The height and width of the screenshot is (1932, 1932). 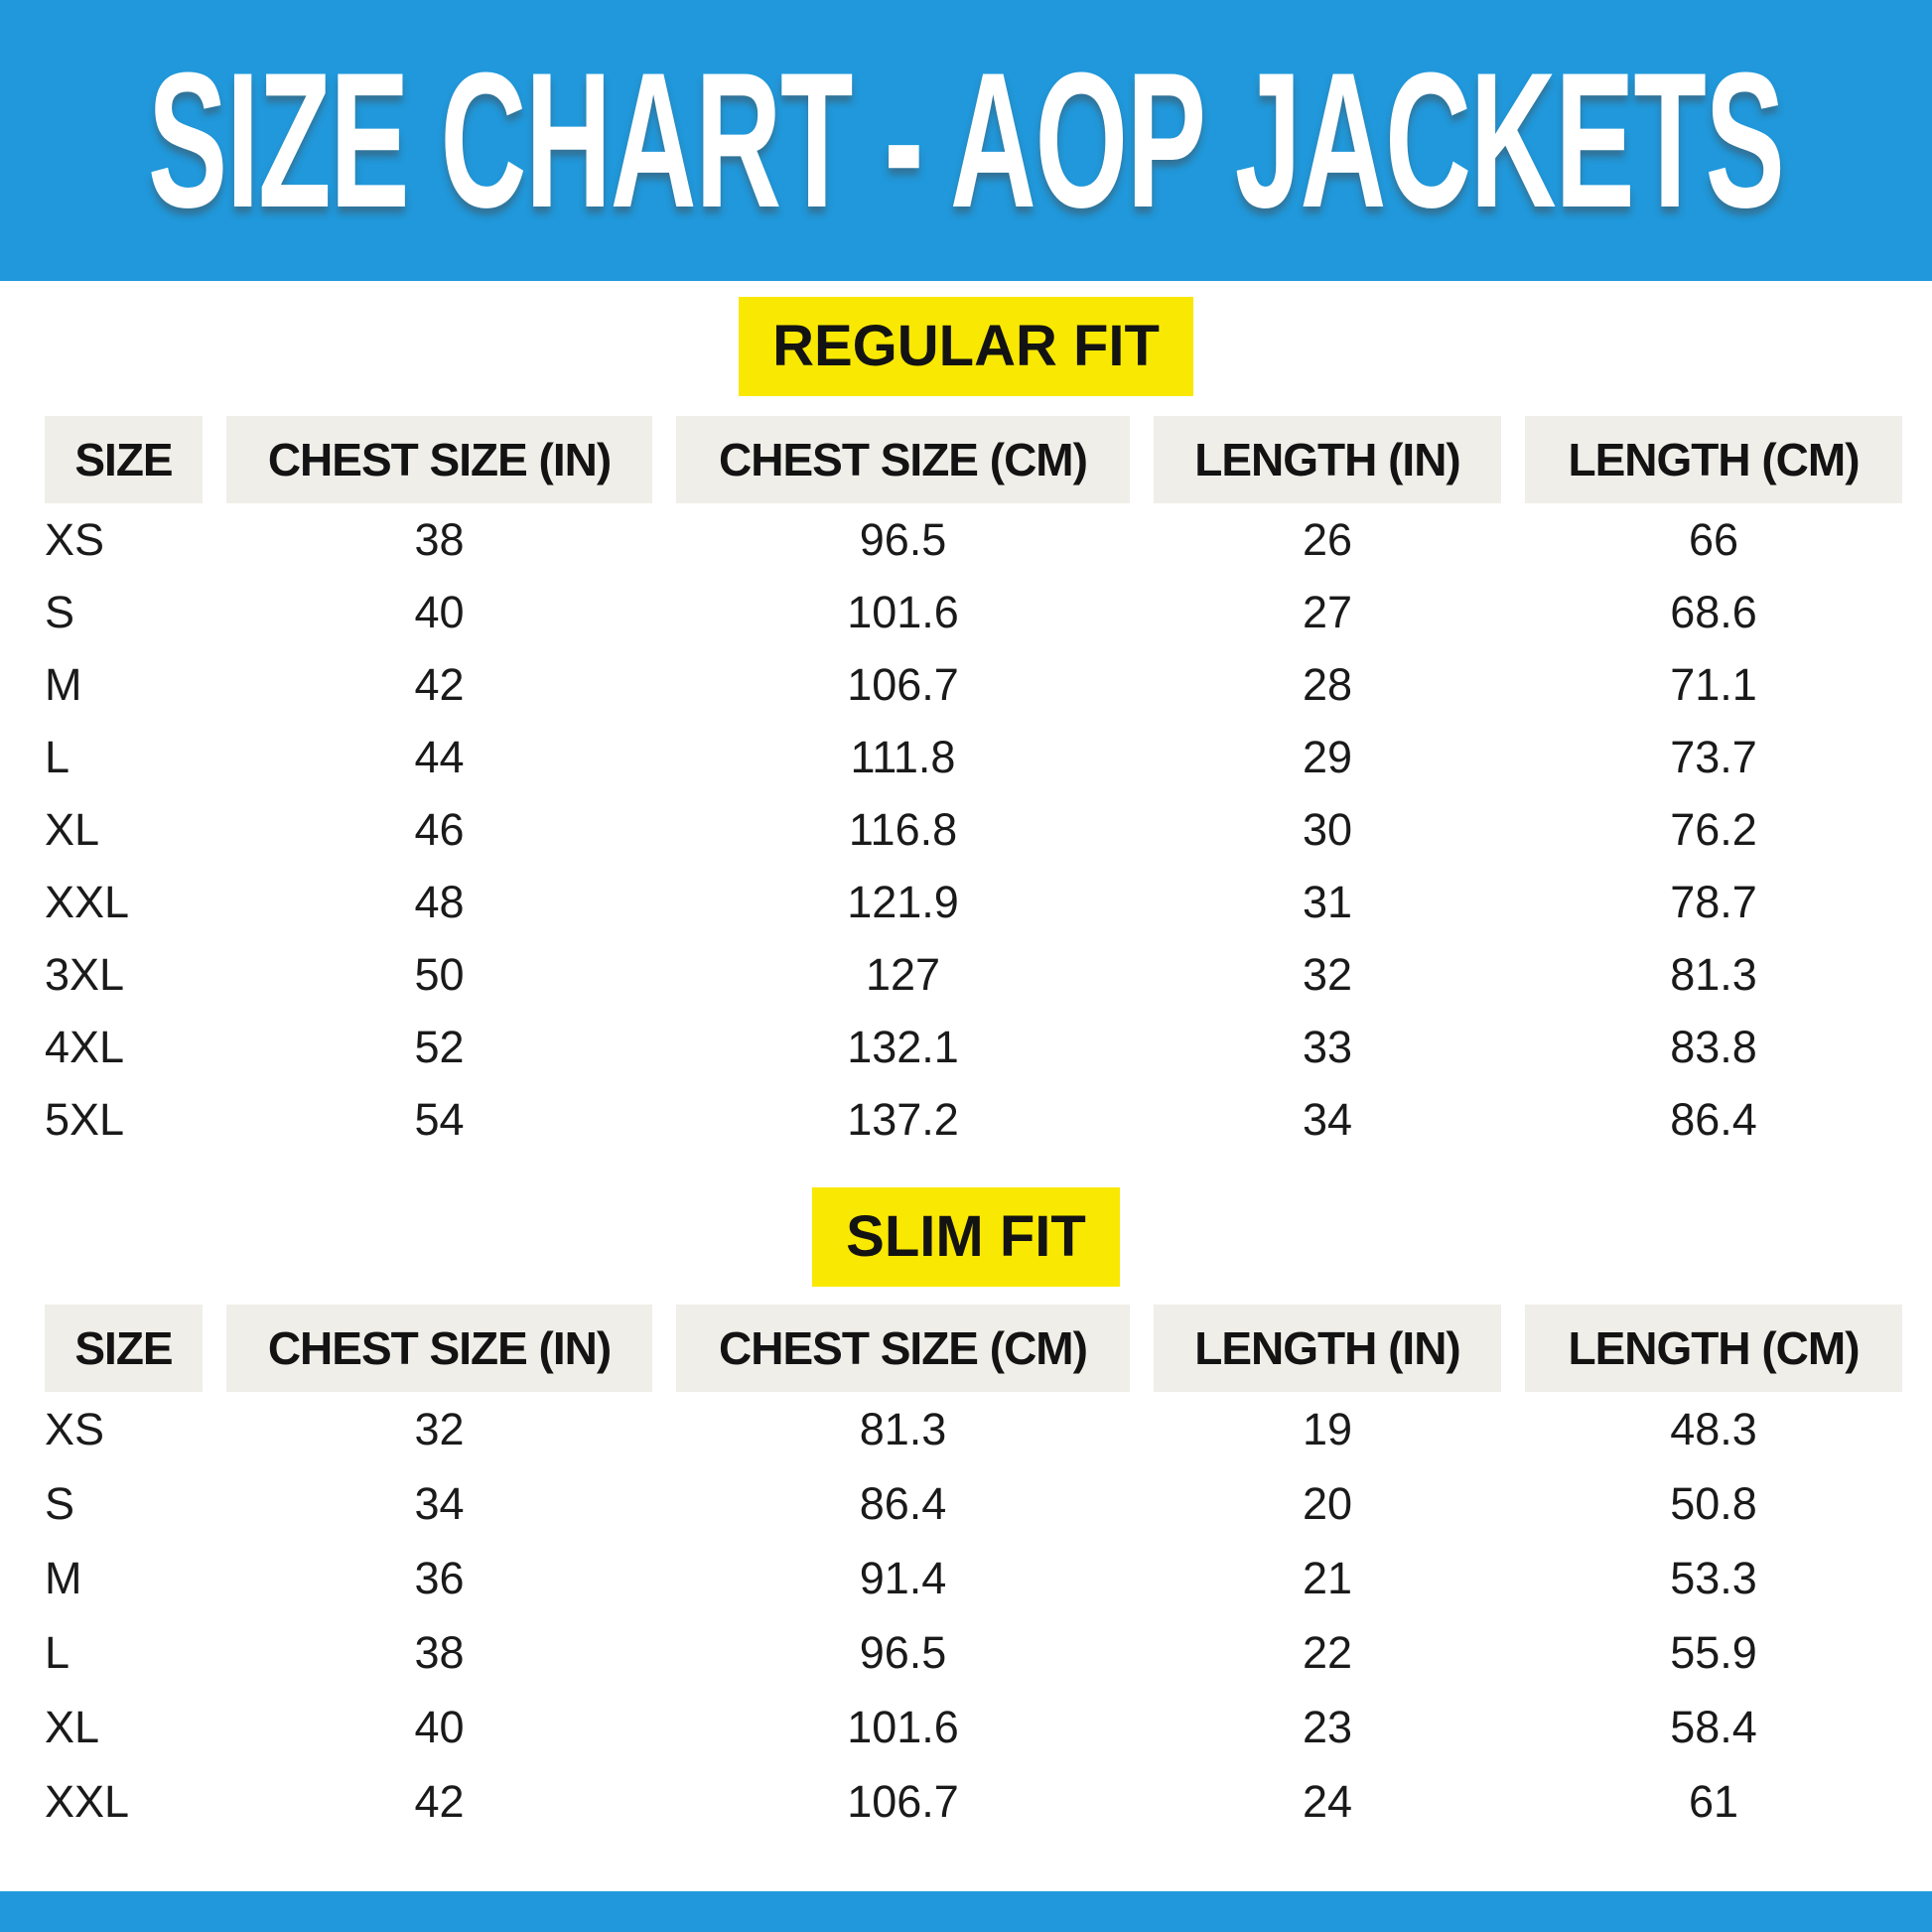 What do you see at coordinates (1714, 1652) in the screenshot?
I see `value-cell: 55.9` at bounding box center [1714, 1652].